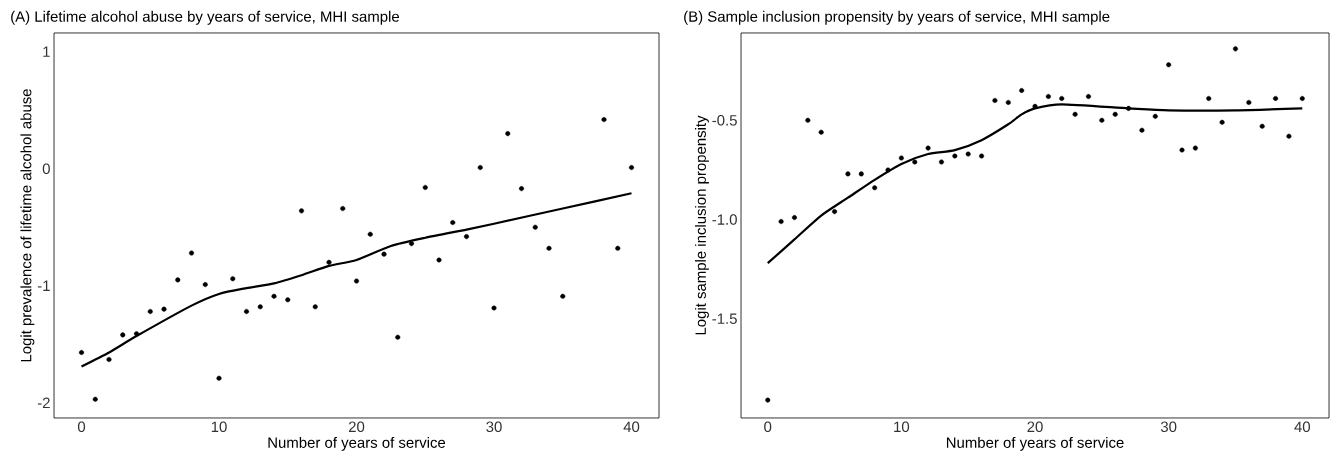 Image resolution: width=1335 pixels, height=470 pixels. I want to click on y-tick-label: -1.5, so click(724, 318).